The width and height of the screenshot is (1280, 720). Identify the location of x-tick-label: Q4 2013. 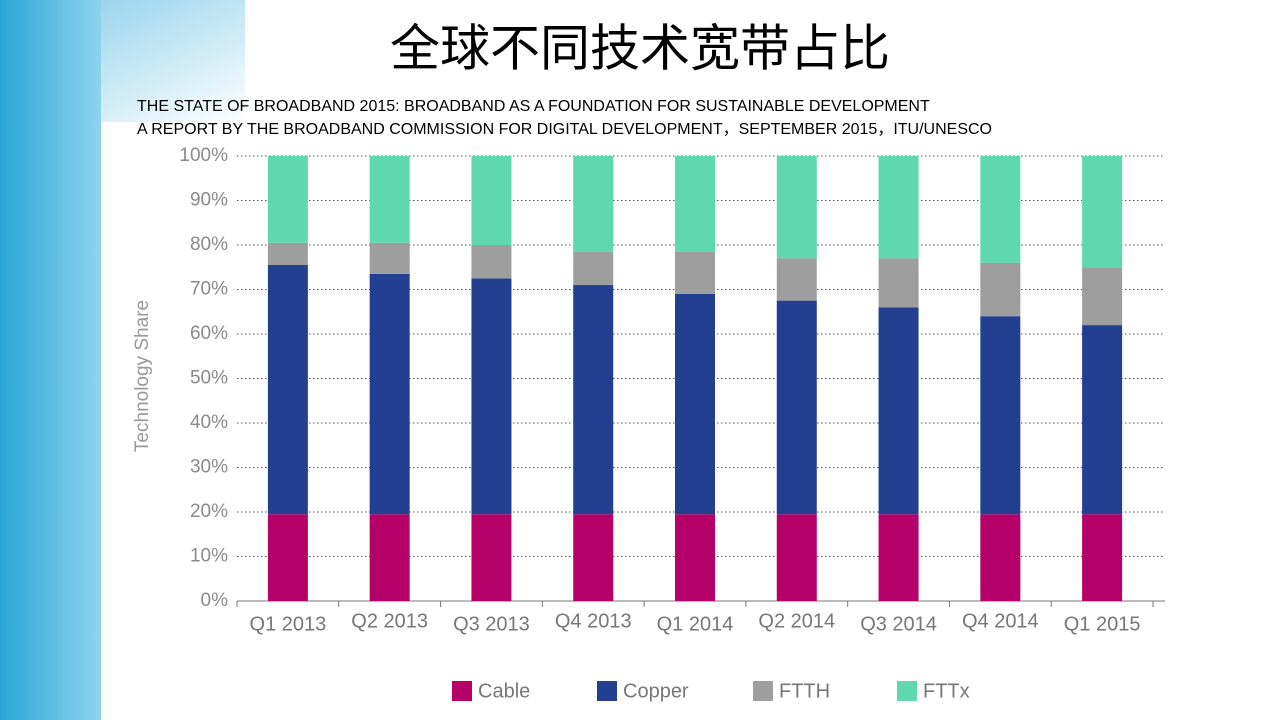
(593, 621).